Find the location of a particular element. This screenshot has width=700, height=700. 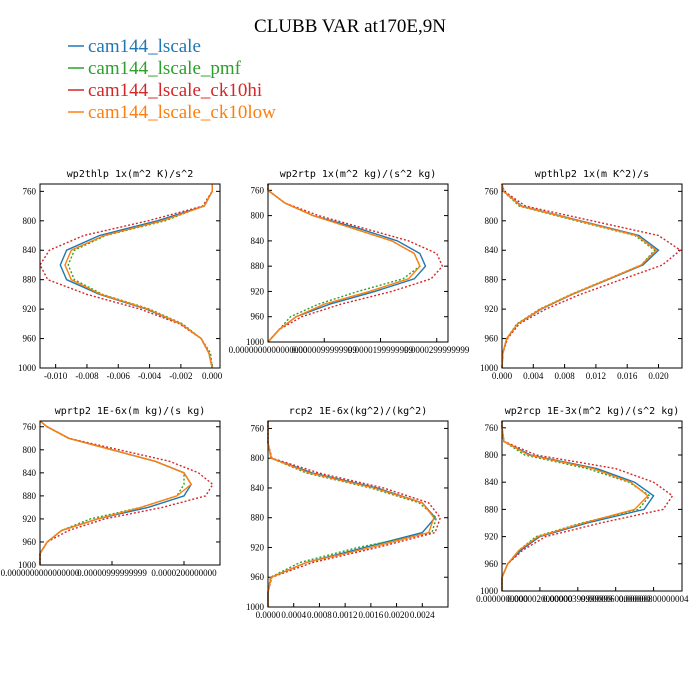

x-tick-label: 0.0000 is located at coordinates (268, 615).